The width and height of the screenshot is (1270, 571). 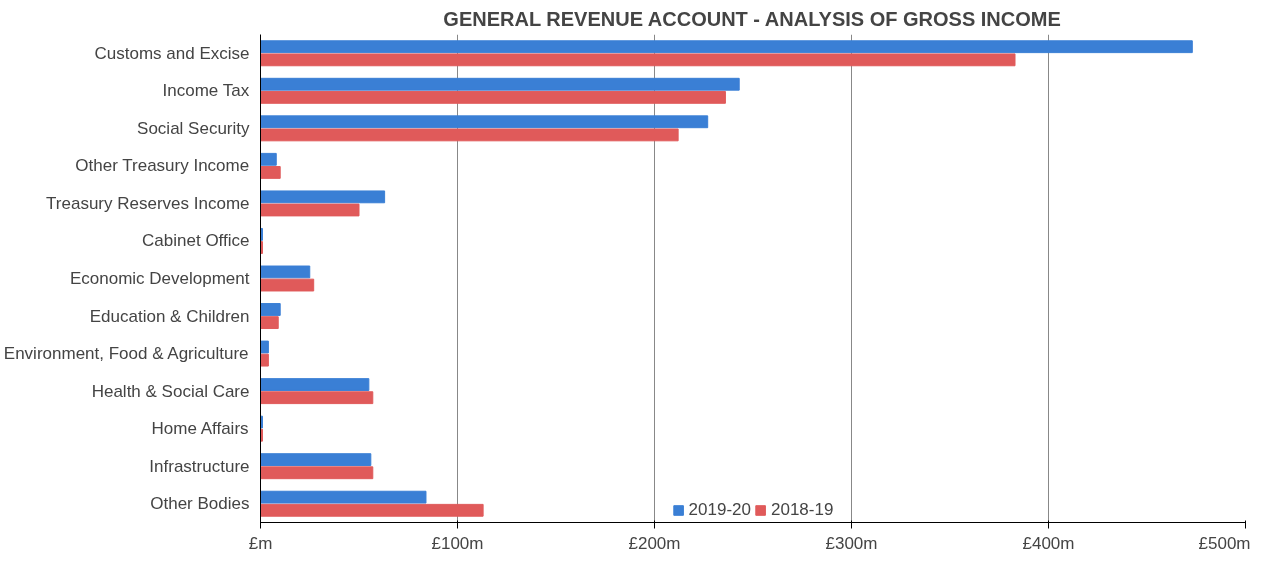 What do you see at coordinates (260, 543) in the screenshot?
I see `x-tick-label: £m` at bounding box center [260, 543].